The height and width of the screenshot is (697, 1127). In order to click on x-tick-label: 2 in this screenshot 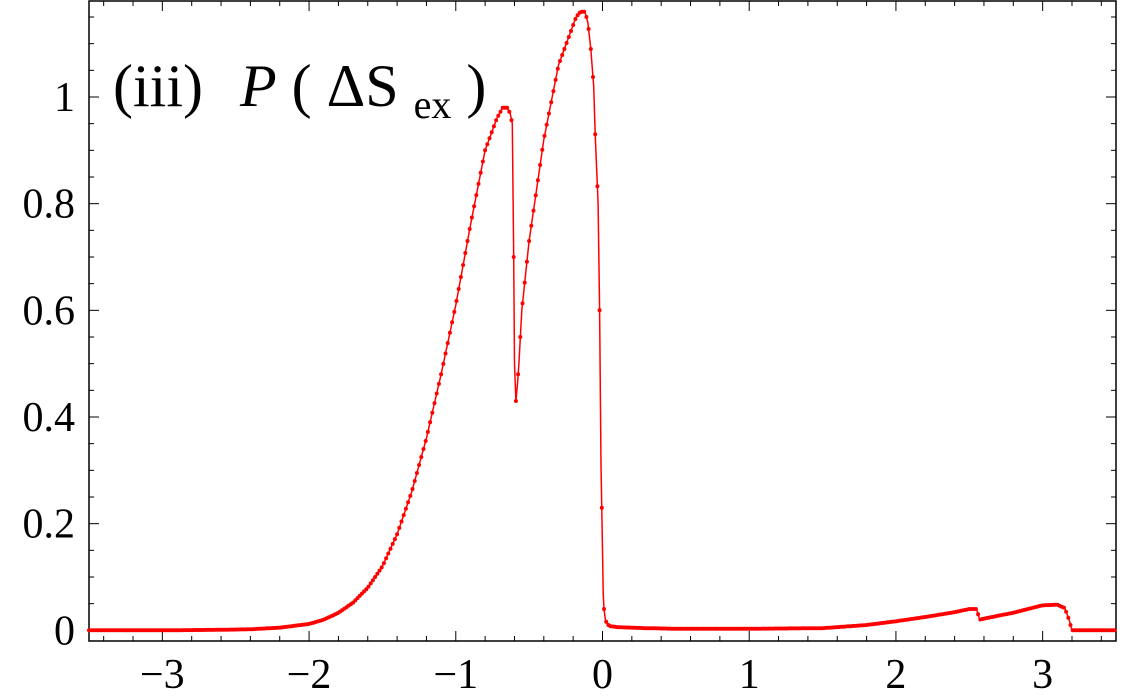, I will do `click(895, 674)`.